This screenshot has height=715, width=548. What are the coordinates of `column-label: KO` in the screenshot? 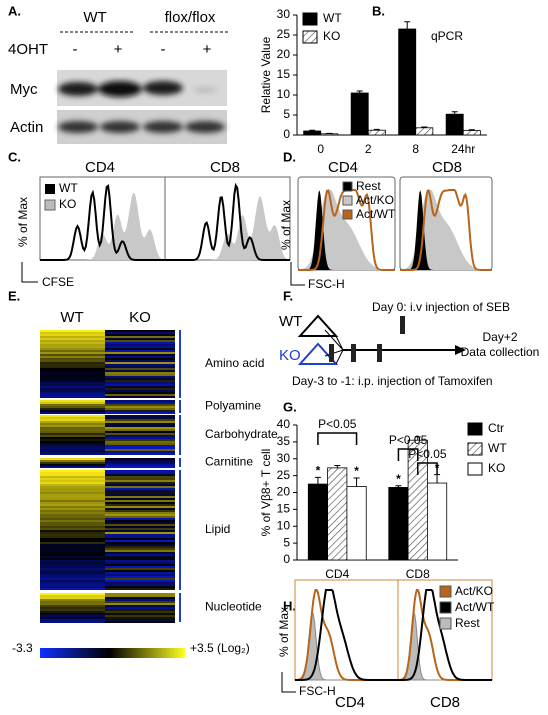 It's located at (140, 317).